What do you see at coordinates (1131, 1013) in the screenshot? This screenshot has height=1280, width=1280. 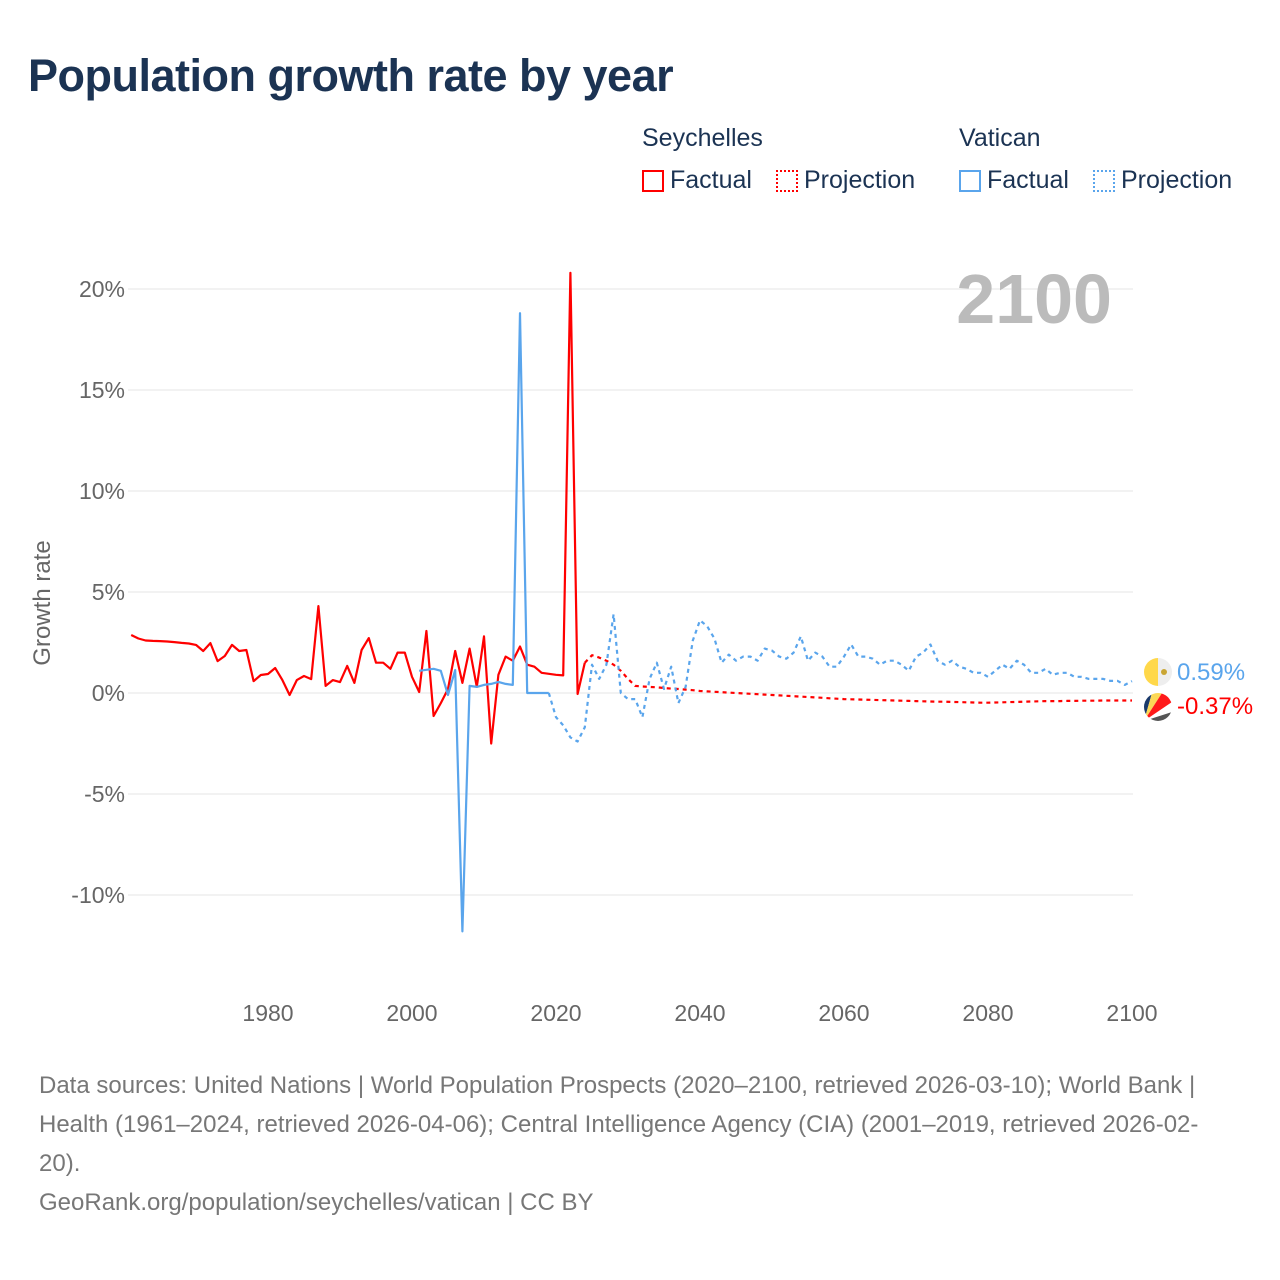 I see `x-tick-label: 2100` at bounding box center [1131, 1013].